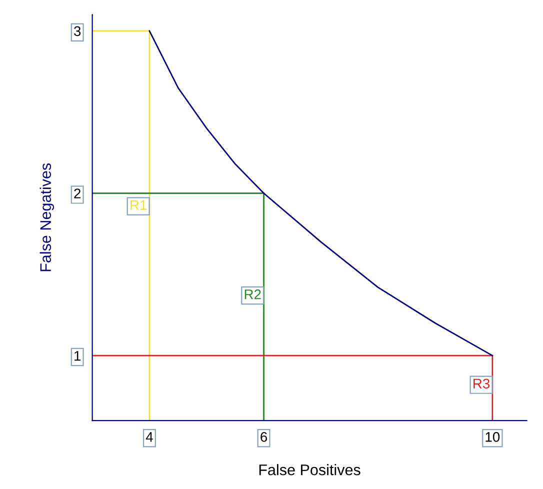 This screenshot has width=543, height=489. I want to click on y-tick-label: 1, so click(77, 356).